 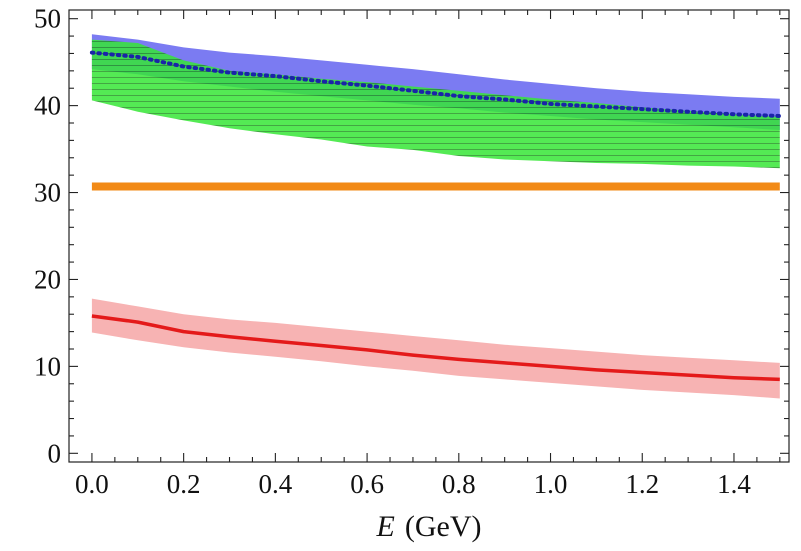 I want to click on x-tick-label: 0.4, so click(x=275, y=484).